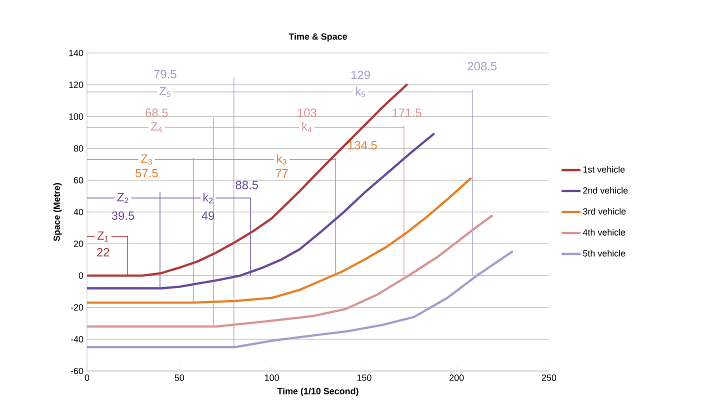 This screenshot has width=713, height=407. What do you see at coordinates (146, 159) in the screenshot?
I see `annotation: Z$_{3}$` at bounding box center [146, 159].